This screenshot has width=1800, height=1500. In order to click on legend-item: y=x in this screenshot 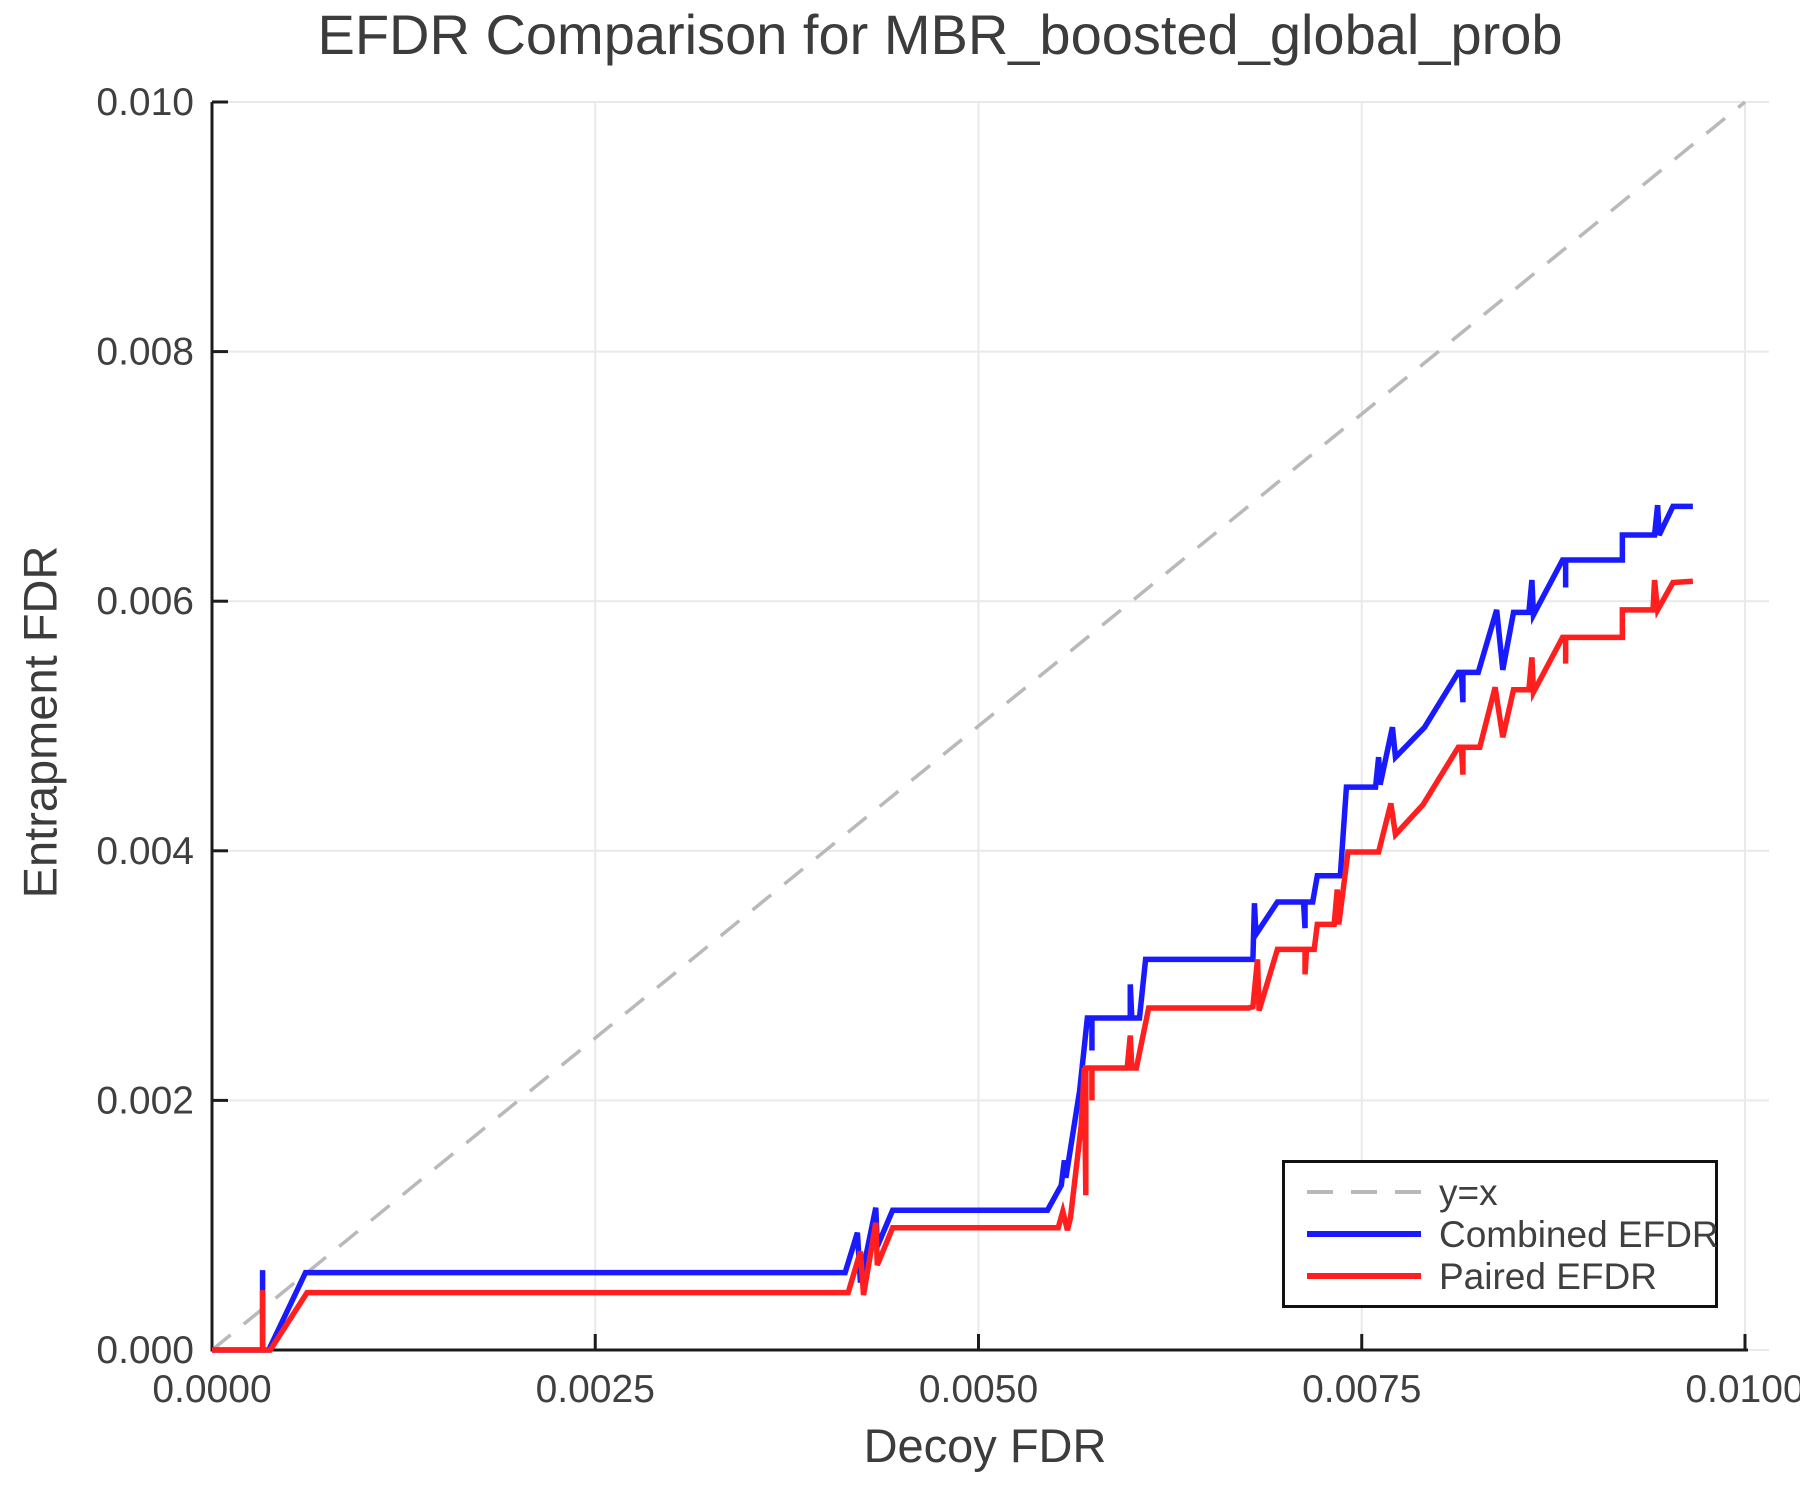, I will do `click(1510, 1192)`.